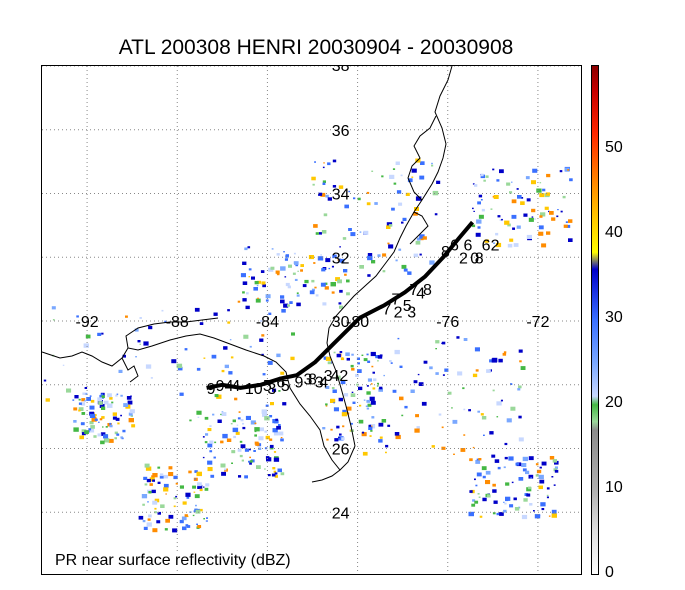 The width and height of the screenshot is (685, 590). Describe the element at coordinates (308, 379) in the screenshot. I see `track-label: 3` at that location.